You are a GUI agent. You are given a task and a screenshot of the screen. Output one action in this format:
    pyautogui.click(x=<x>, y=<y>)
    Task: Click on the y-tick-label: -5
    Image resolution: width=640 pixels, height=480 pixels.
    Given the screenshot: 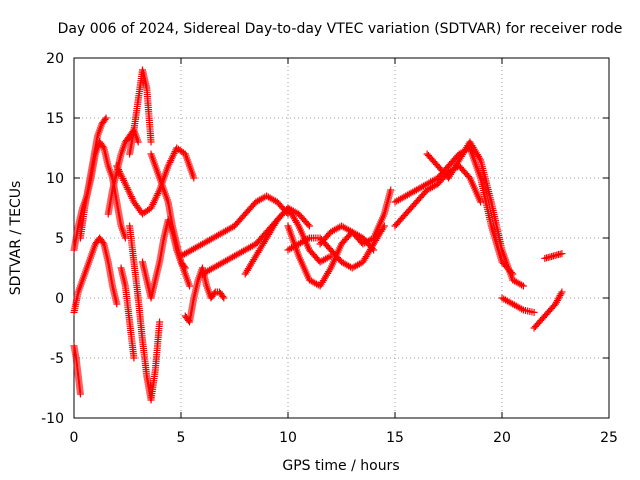 What is the action you would take?
    pyautogui.click(x=57, y=359)
    